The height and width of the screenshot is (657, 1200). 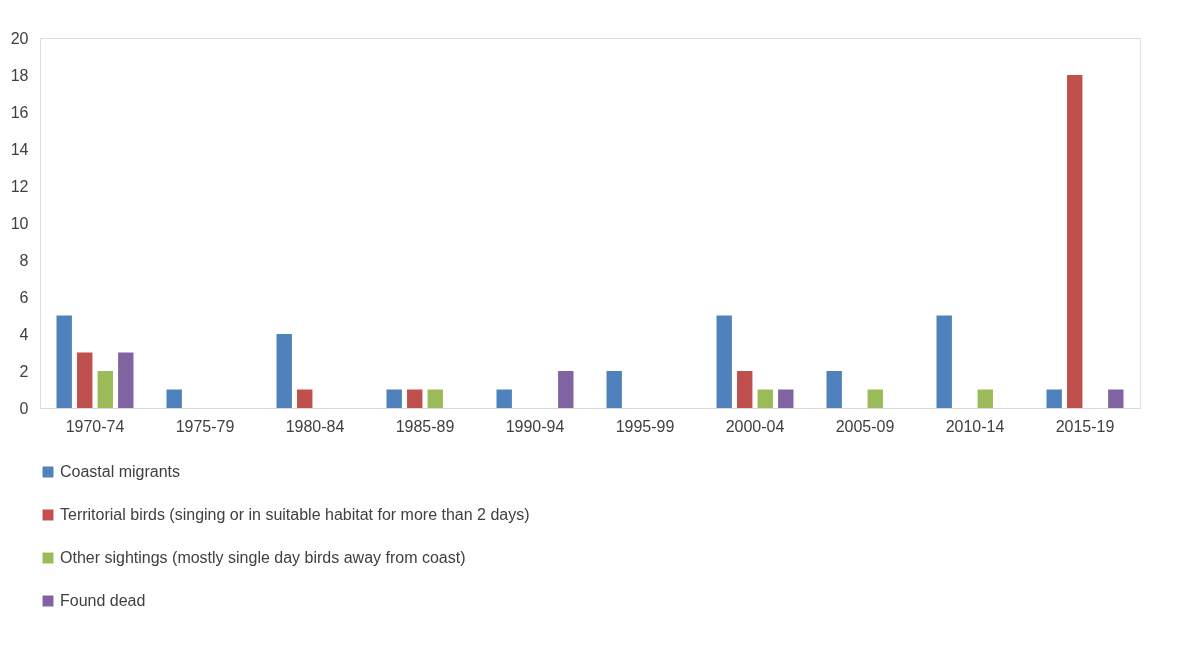 I want to click on legend-label: Coastal migrants, so click(x=120, y=471).